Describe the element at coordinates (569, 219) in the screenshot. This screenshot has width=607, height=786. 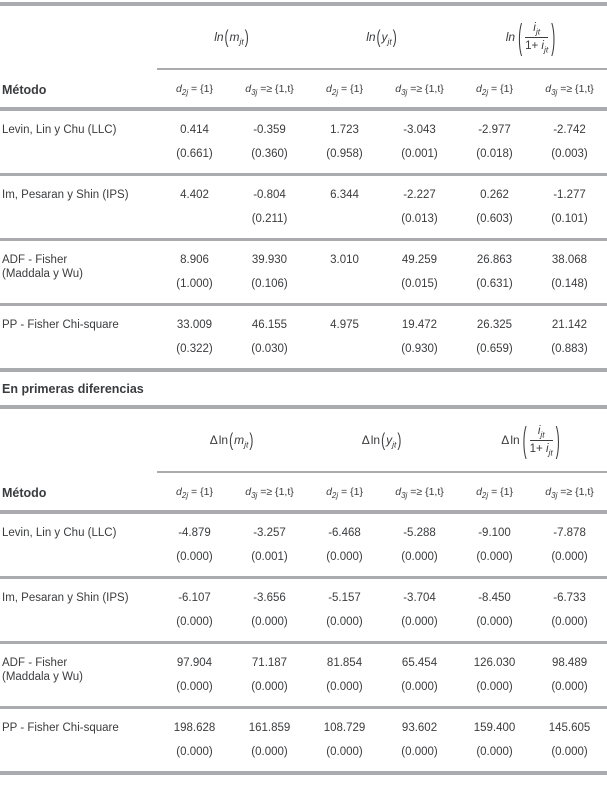
I see `pvalue-cell: (0.101)` at that location.